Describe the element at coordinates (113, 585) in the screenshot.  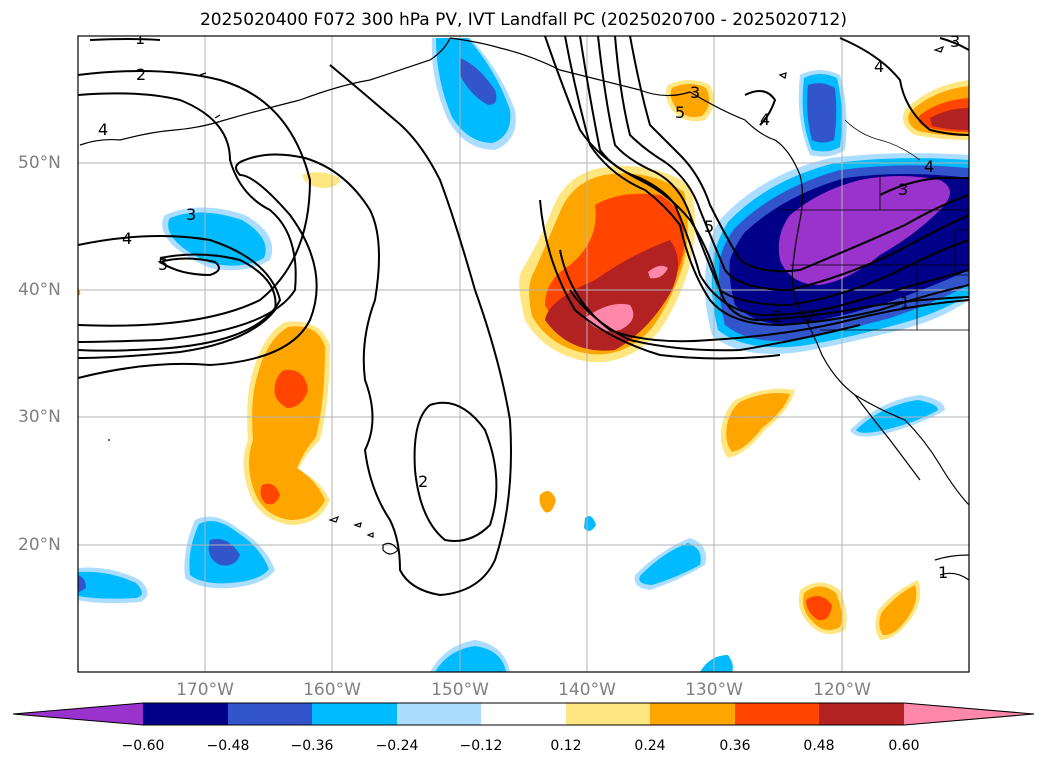
I see `negative-blob-far-west` at that location.